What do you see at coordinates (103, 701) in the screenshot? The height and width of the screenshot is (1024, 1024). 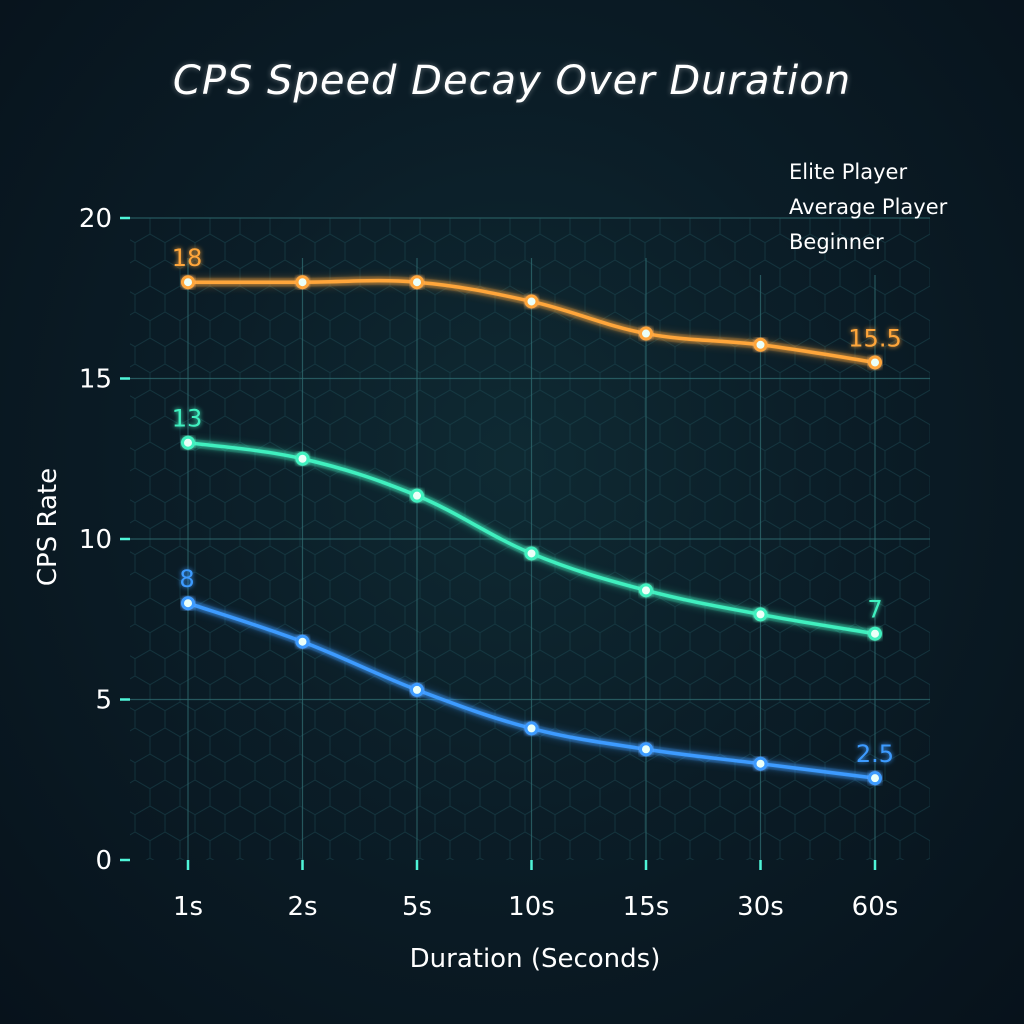 I see `y-tick-label: 5` at bounding box center [103, 701].